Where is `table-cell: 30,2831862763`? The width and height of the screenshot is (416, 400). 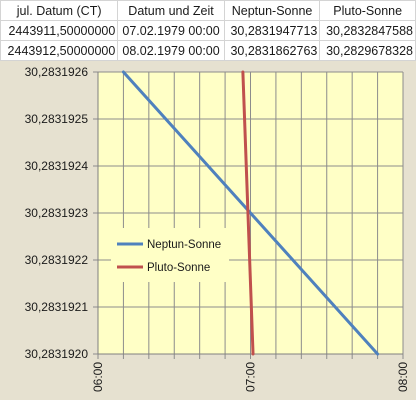
table-cell: 30,2831862763 is located at coordinates (272, 50).